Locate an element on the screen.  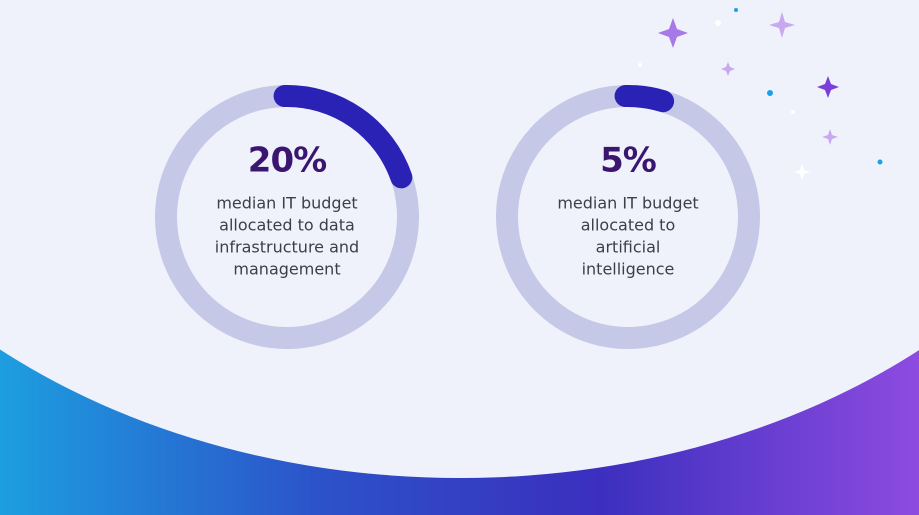
sparkles is located at coordinates (760, 94).